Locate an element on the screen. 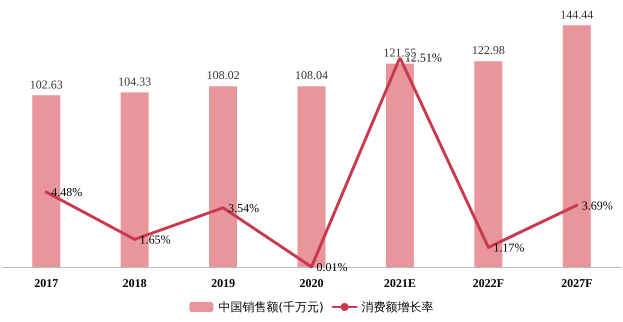  data-label: 102.63 is located at coordinates (46, 84).